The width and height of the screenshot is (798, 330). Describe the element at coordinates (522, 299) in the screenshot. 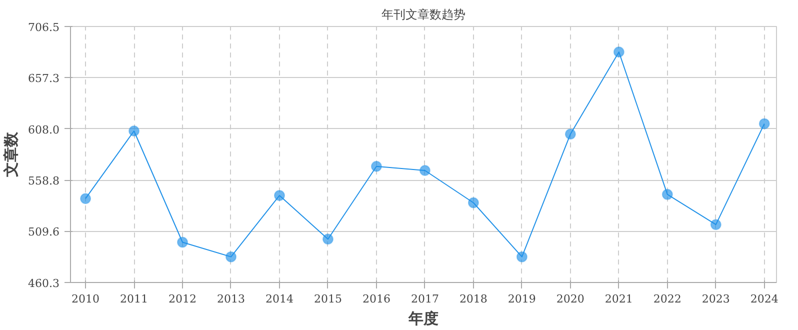

I see `x-tick-label: 2019` at that location.